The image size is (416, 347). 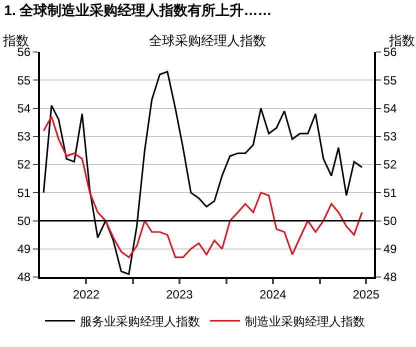 I want to click on y-tick-label: 53, so click(x=24, y=137).